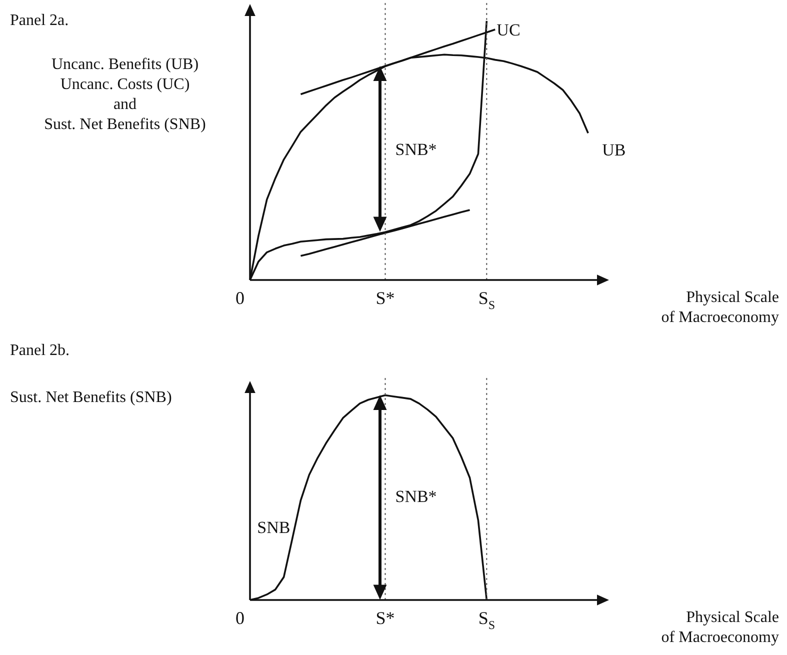  I want to click on text: Panel 2b., so click(40, 351).